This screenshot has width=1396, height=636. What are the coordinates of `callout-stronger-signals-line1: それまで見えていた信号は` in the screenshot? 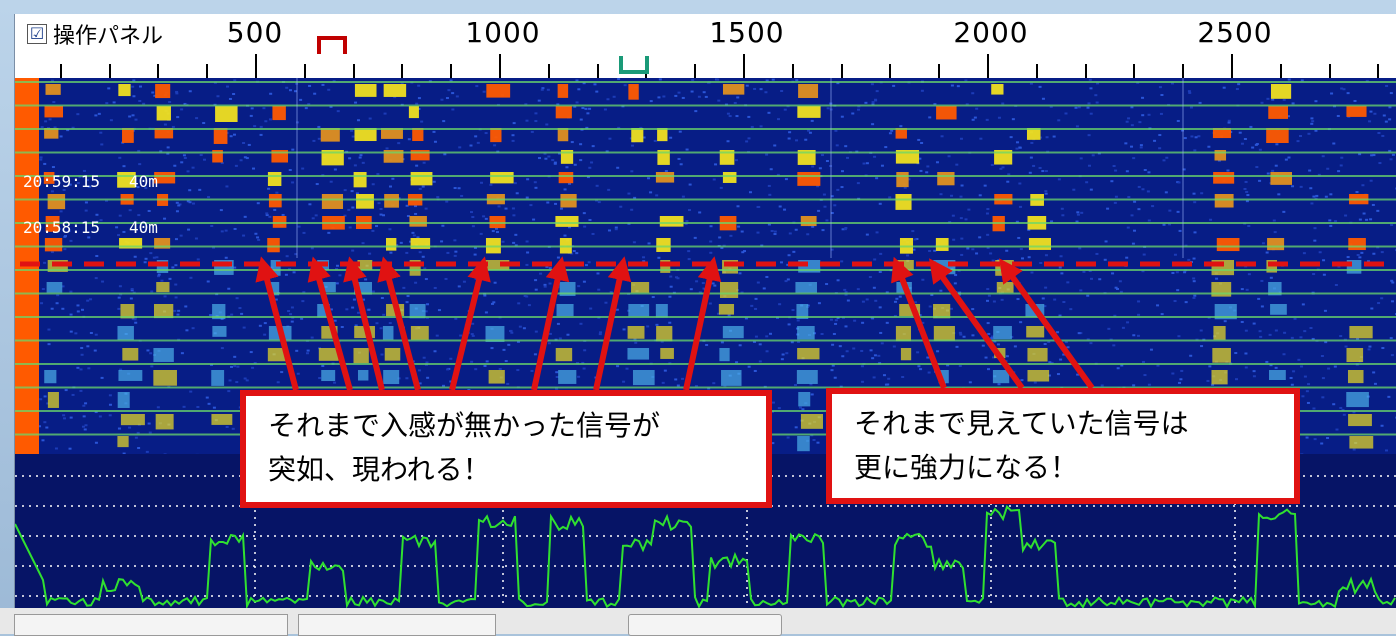 It's located at (1063, 424).